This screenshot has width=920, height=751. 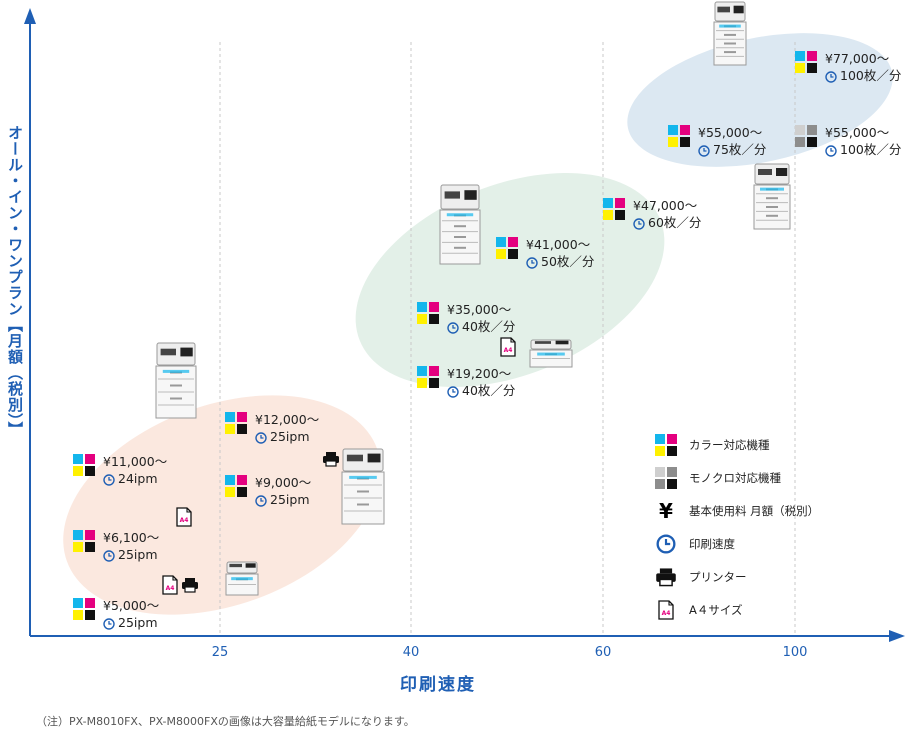 I want to click on data-point: ¥41,000〜 50枚／分, so click(x=545, y=253).